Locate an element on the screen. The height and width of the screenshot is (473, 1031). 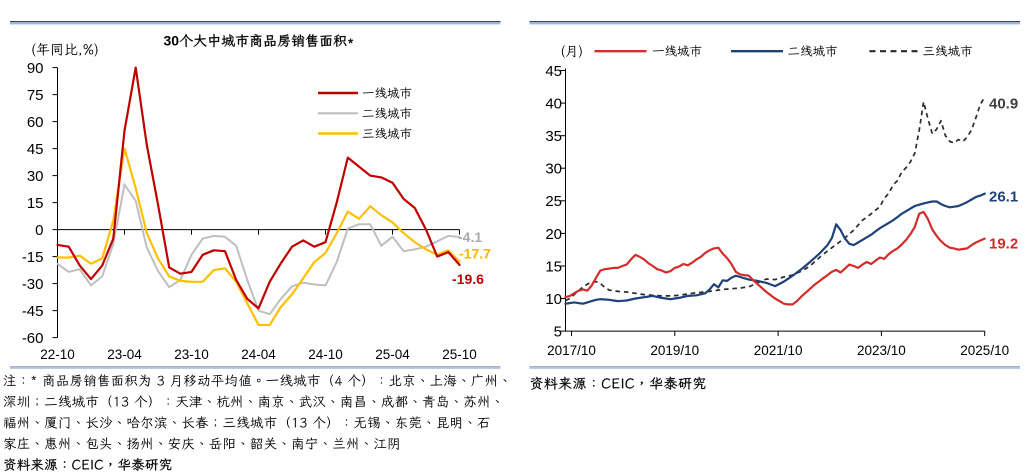
svg-text: 40.9 is located at coordinates (1003, 103).